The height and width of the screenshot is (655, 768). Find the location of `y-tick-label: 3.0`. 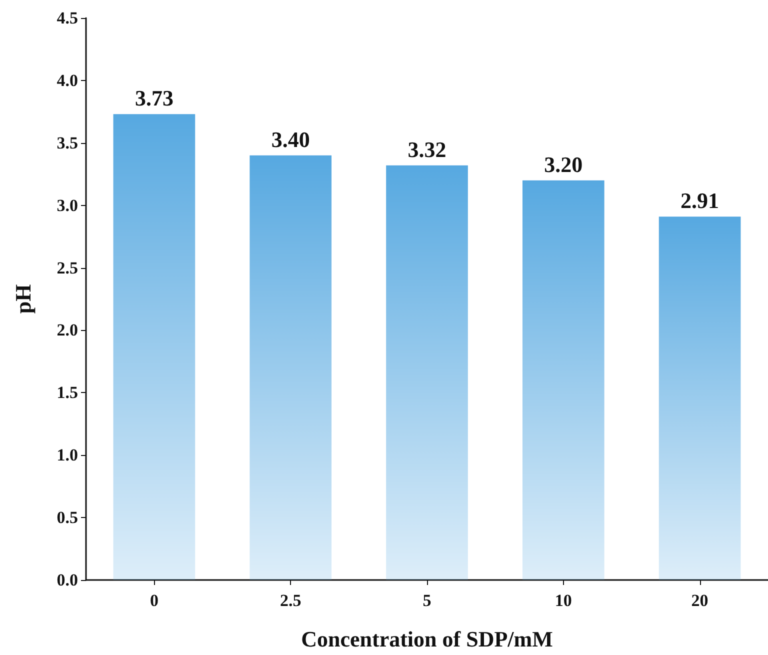

y-tick-label: 3.0 is located at coordinates (67, 205).